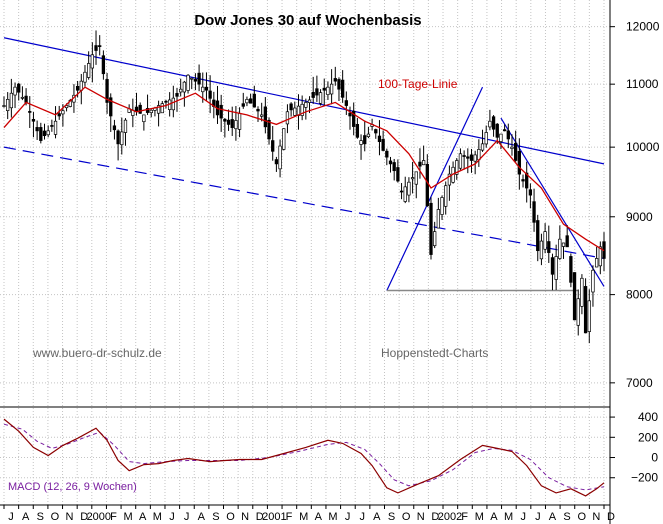 The image size is (663, 524). Describe the element at coordinates (435, 188) in the screenshot. I see `rising-trend-line` at that location.